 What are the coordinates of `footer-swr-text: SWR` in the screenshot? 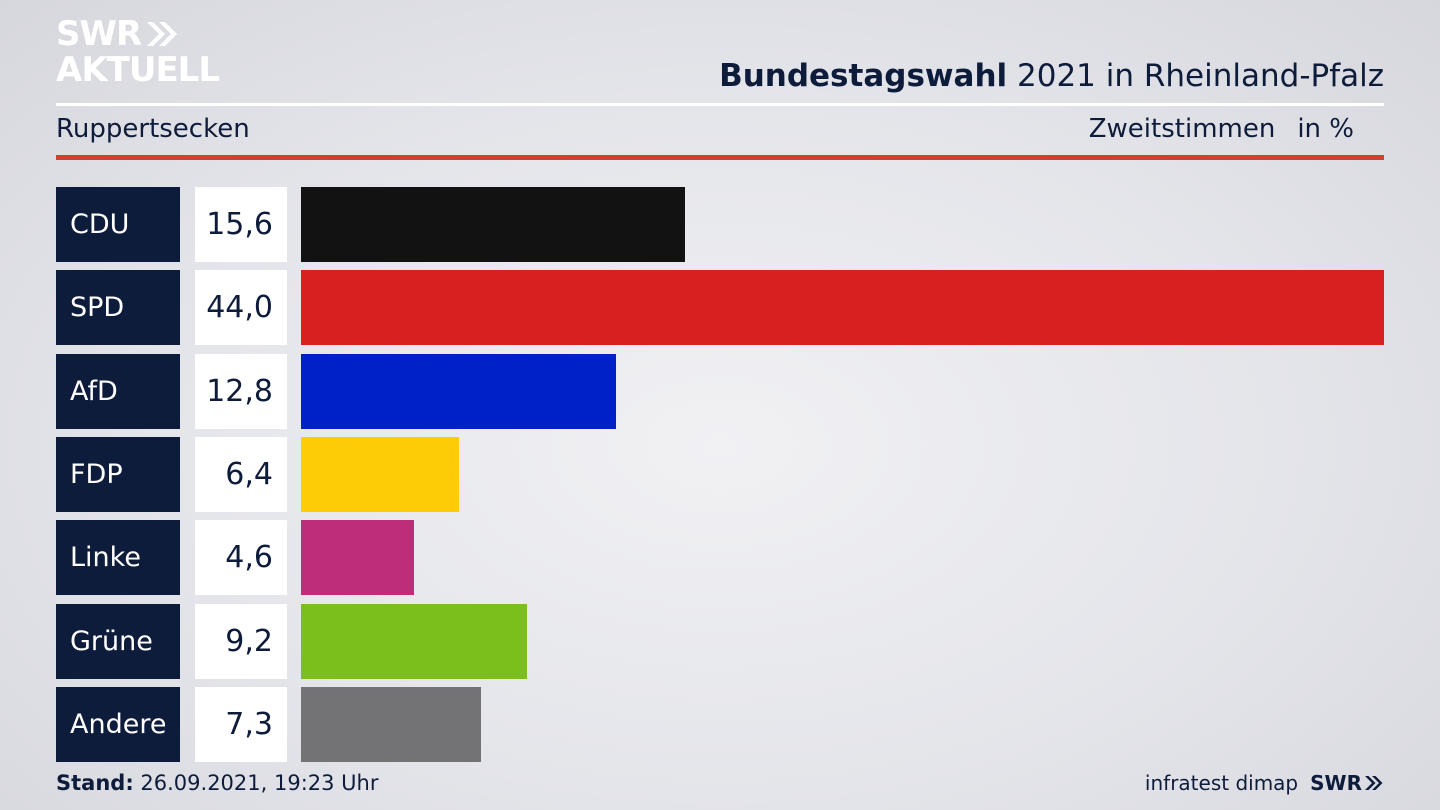 It's located at (1336, 783).